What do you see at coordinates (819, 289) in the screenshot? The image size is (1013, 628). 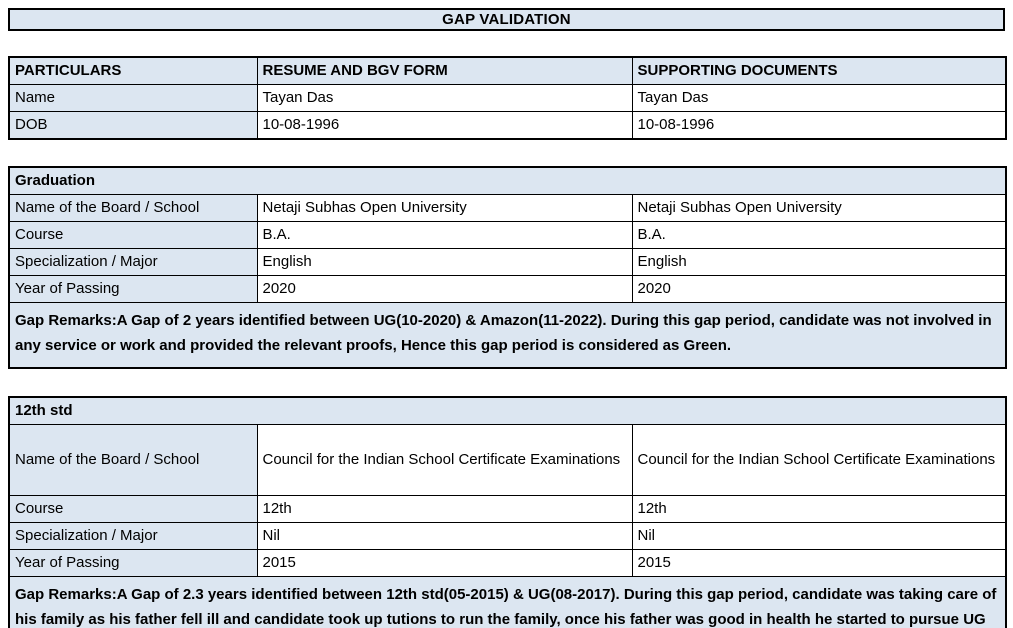 I see `supporting-value-cell: 2020` at bounding box center [819, 289].